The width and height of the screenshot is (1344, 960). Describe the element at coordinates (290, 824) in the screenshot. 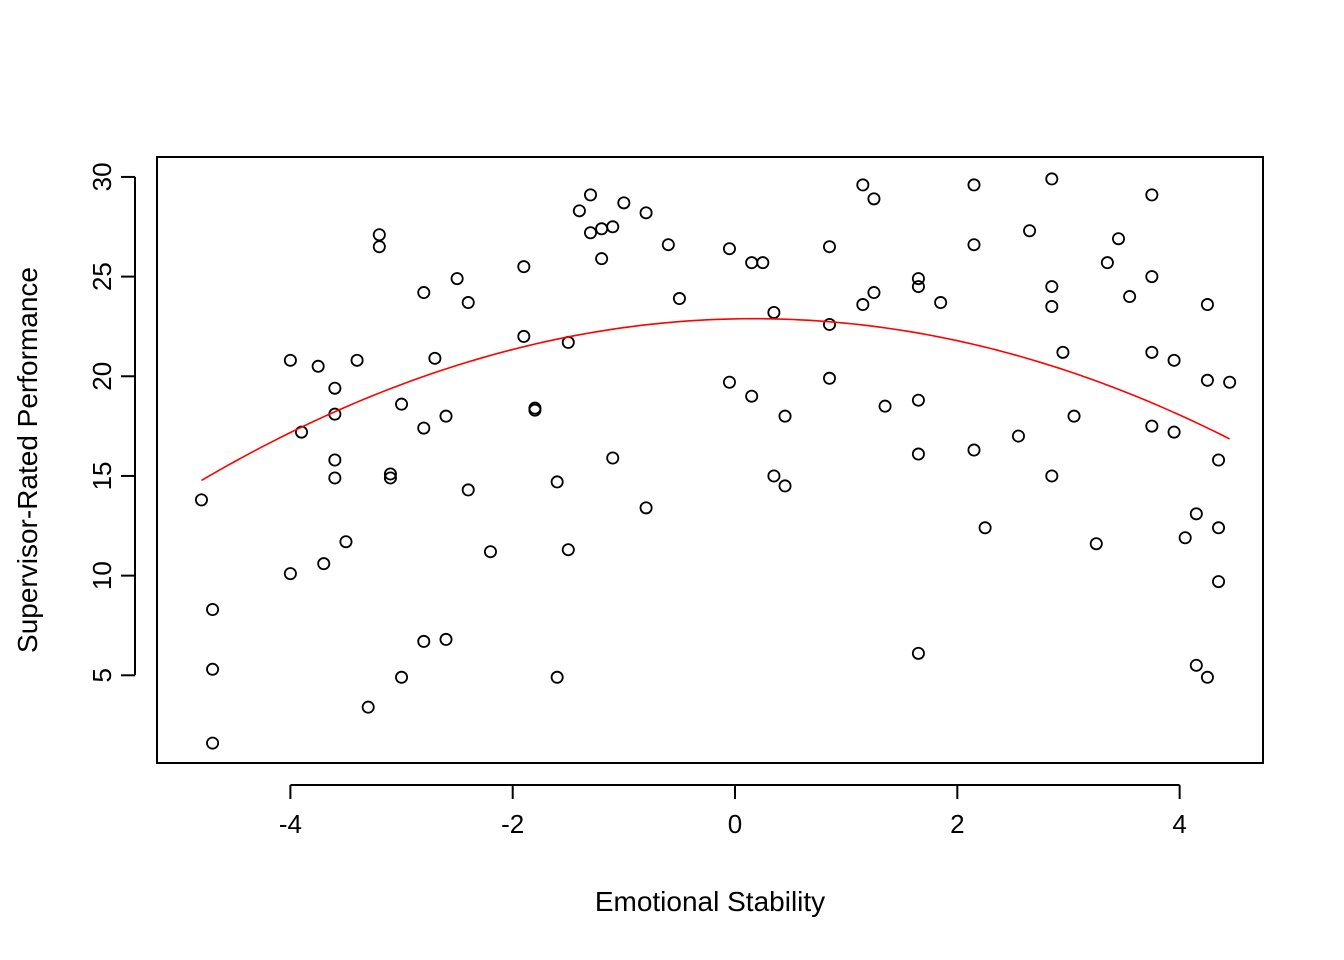

I see `x-tick-label: -4` at that location.